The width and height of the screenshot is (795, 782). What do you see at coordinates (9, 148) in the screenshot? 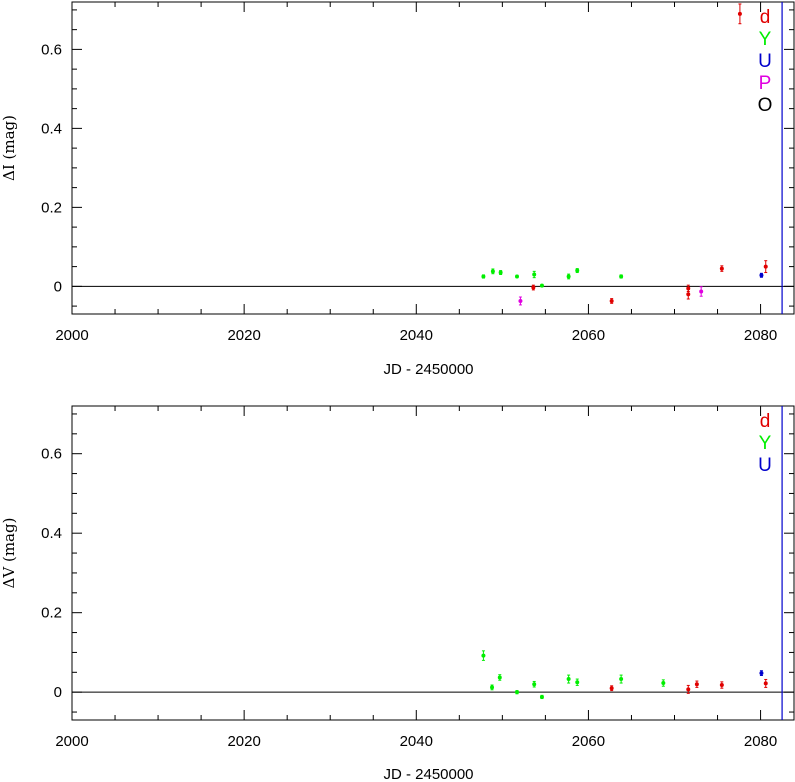
I see `y-axis-label: ΔI (mag)` at bounding box center [9, 148].